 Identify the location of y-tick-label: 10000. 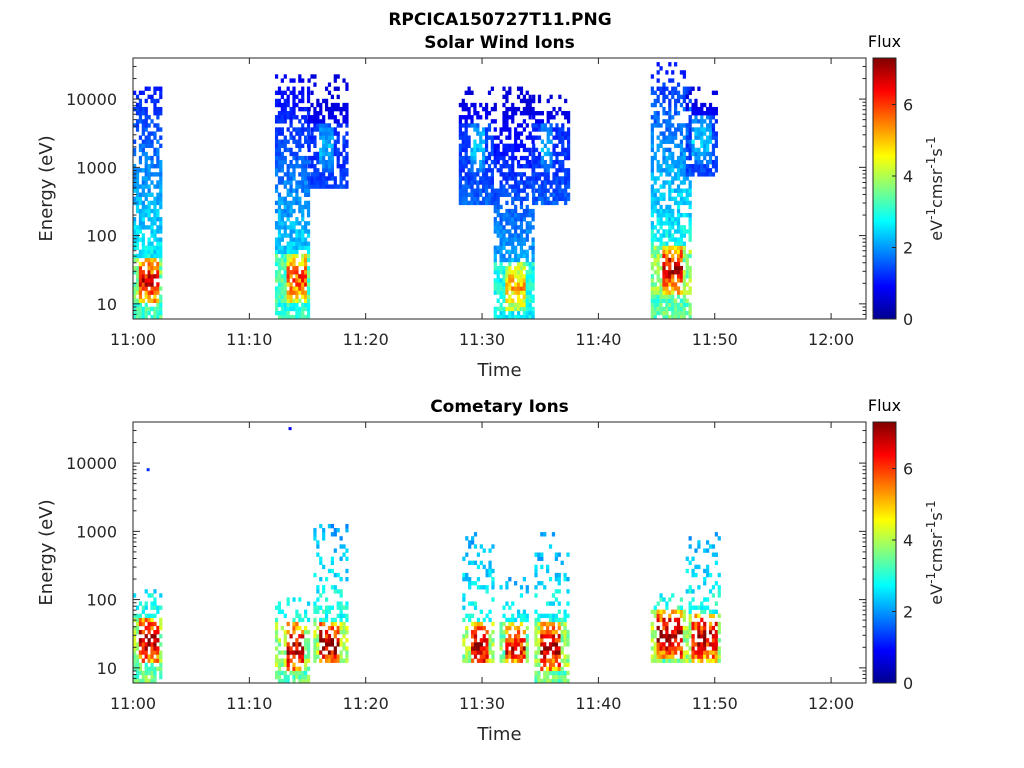
(91, 463).